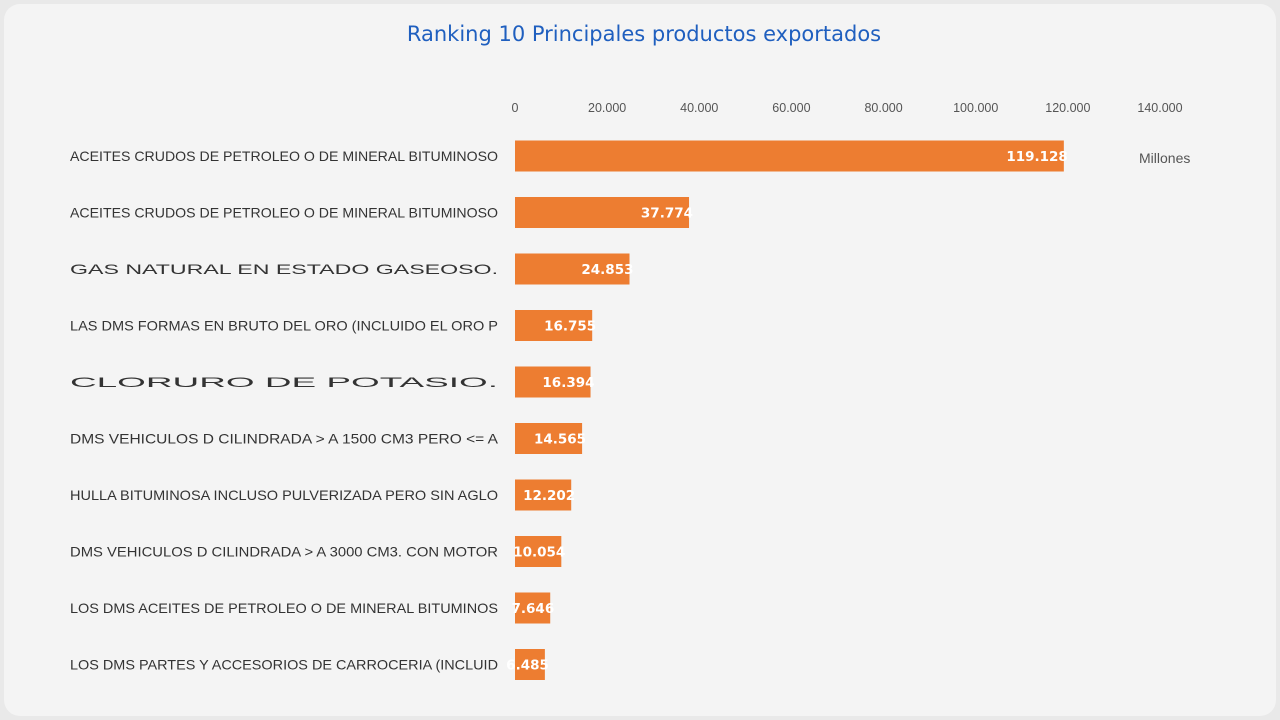  I want to click on value-label: 10.054, so click(539, 553).